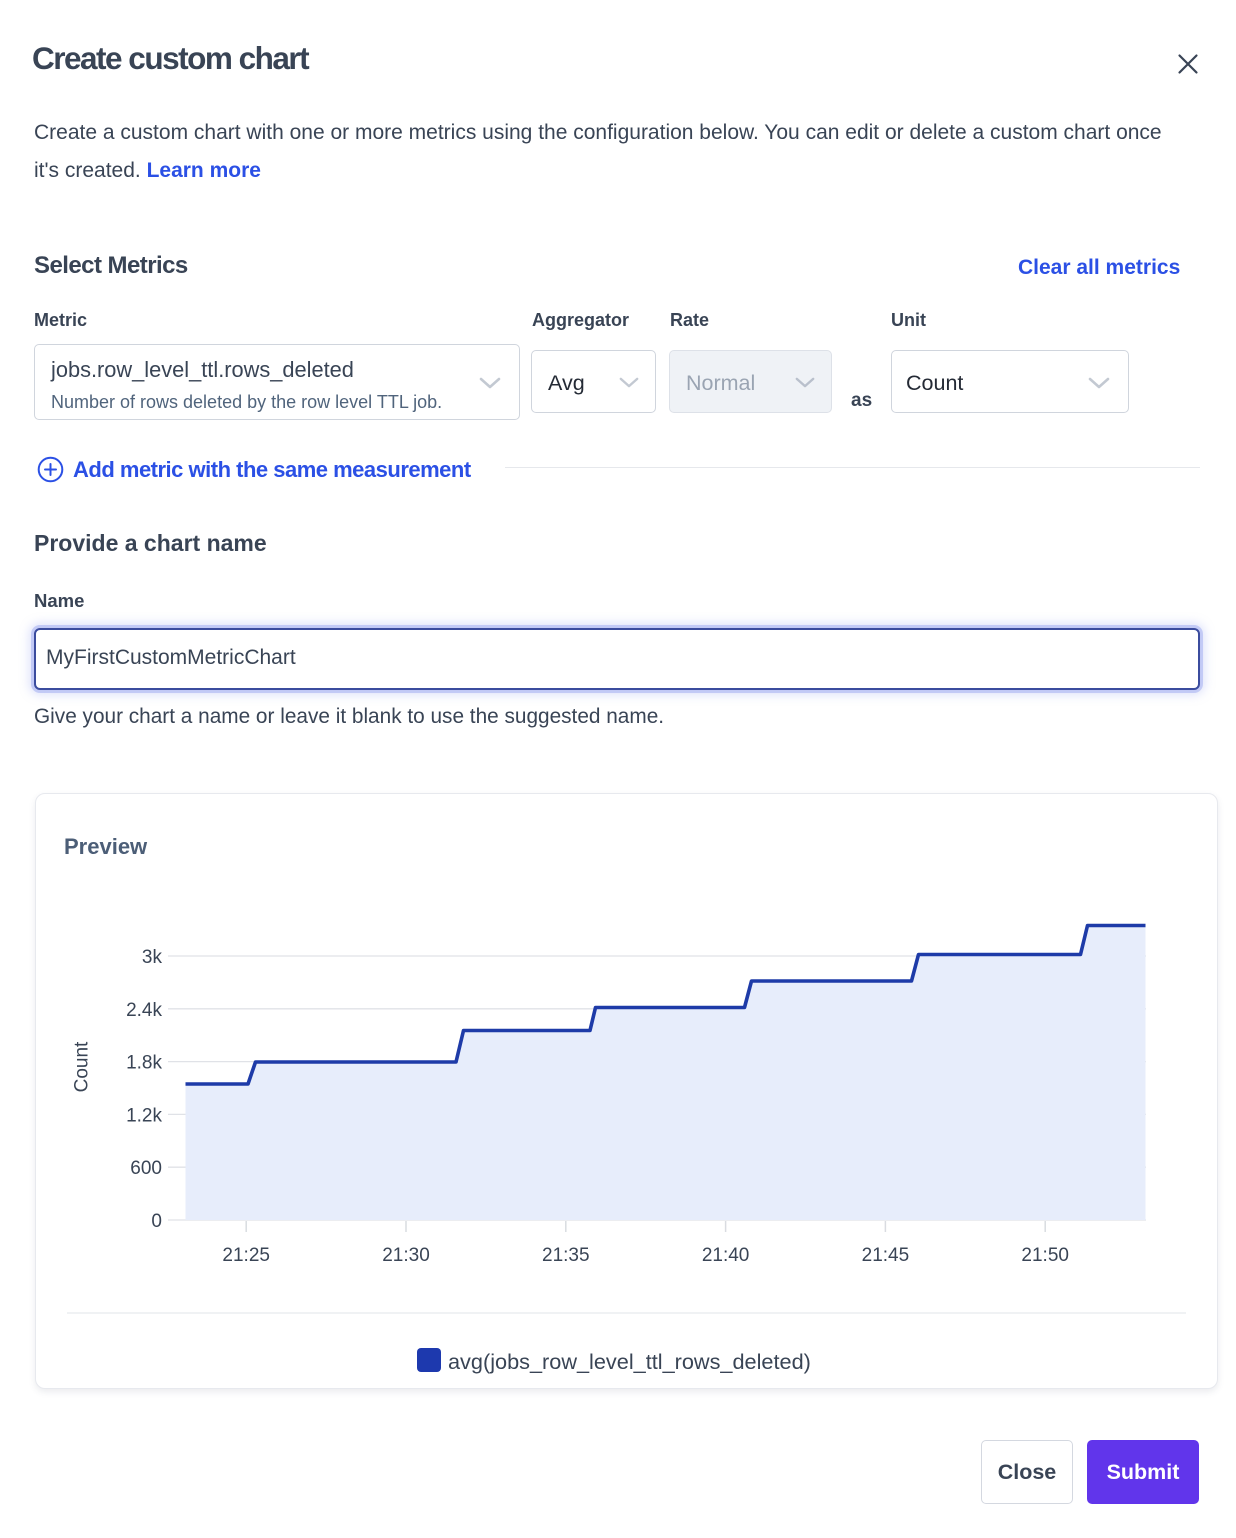 This screenshot has width=1236, height=1538. I want to click on svg-text: 1.8k, so click(144, 1063).